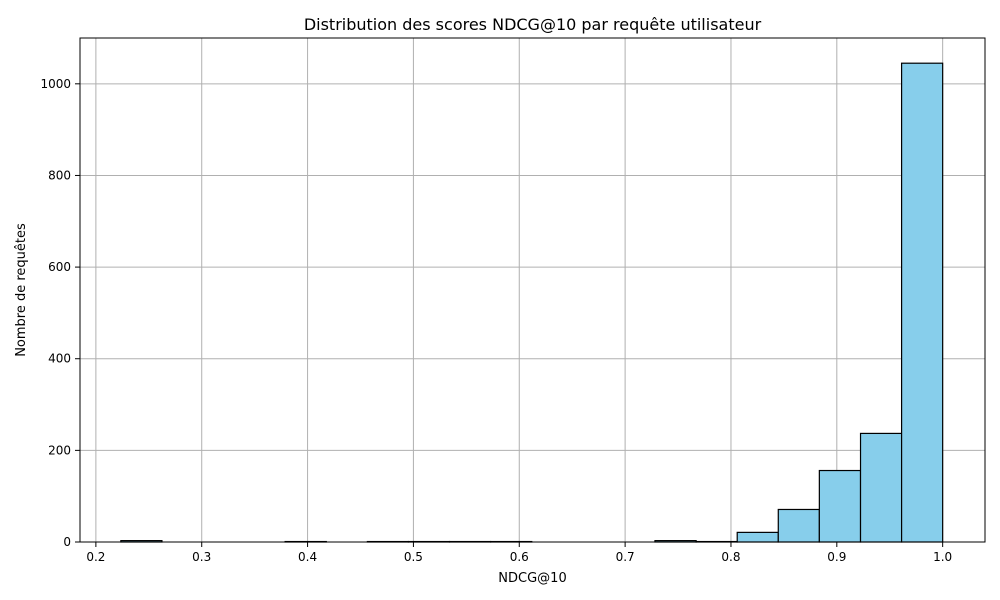 The width and height of the screenshot is (1000, 600). What do you see at coordinates (532, 578) in the screenshot?
I see `x-axis-label: NDCG@10` at bounding box center [532, 578].